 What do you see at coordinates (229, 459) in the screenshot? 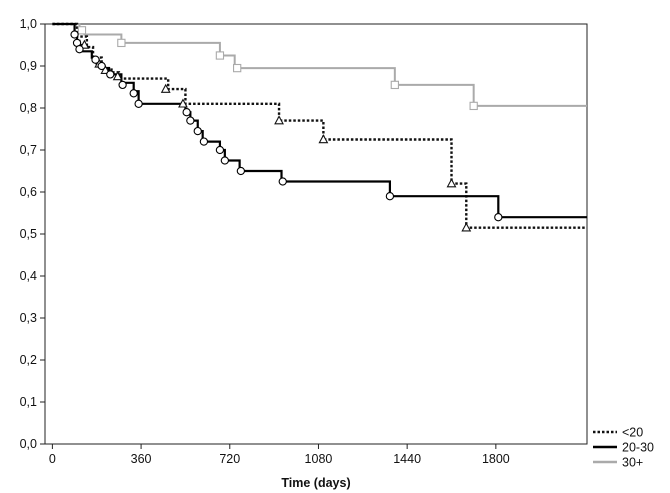
I see `x-tick-label: 720` at bounding box center [229, 459].